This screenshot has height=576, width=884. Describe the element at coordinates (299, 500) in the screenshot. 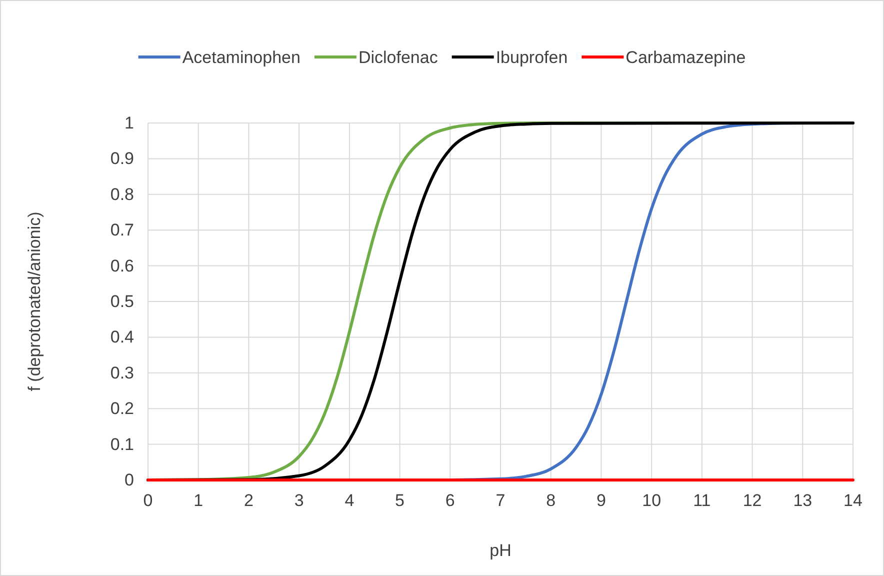

I see `x-tick-label: 3` at that location.